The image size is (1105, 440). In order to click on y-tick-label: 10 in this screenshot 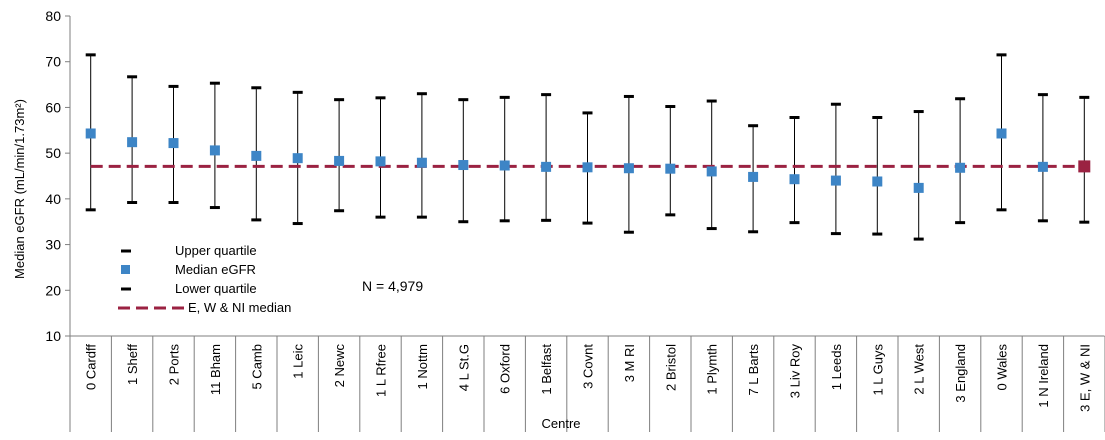, I will do `click(53, 336)`.